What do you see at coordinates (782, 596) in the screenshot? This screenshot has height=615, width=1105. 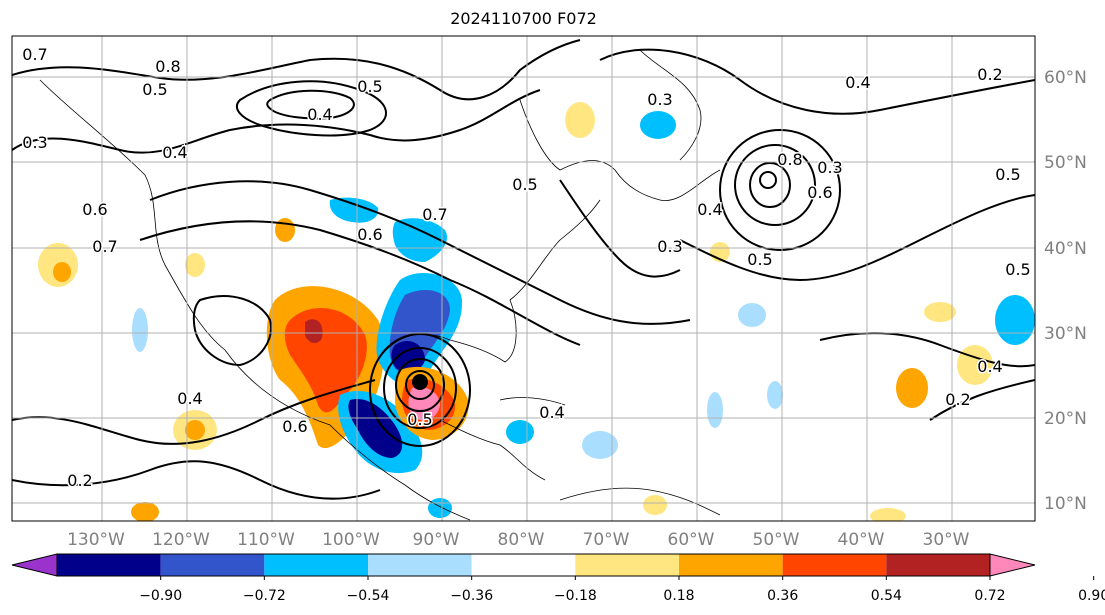 I see `colorbar-tick-label: 0.36` at bounding box center [782, 596].